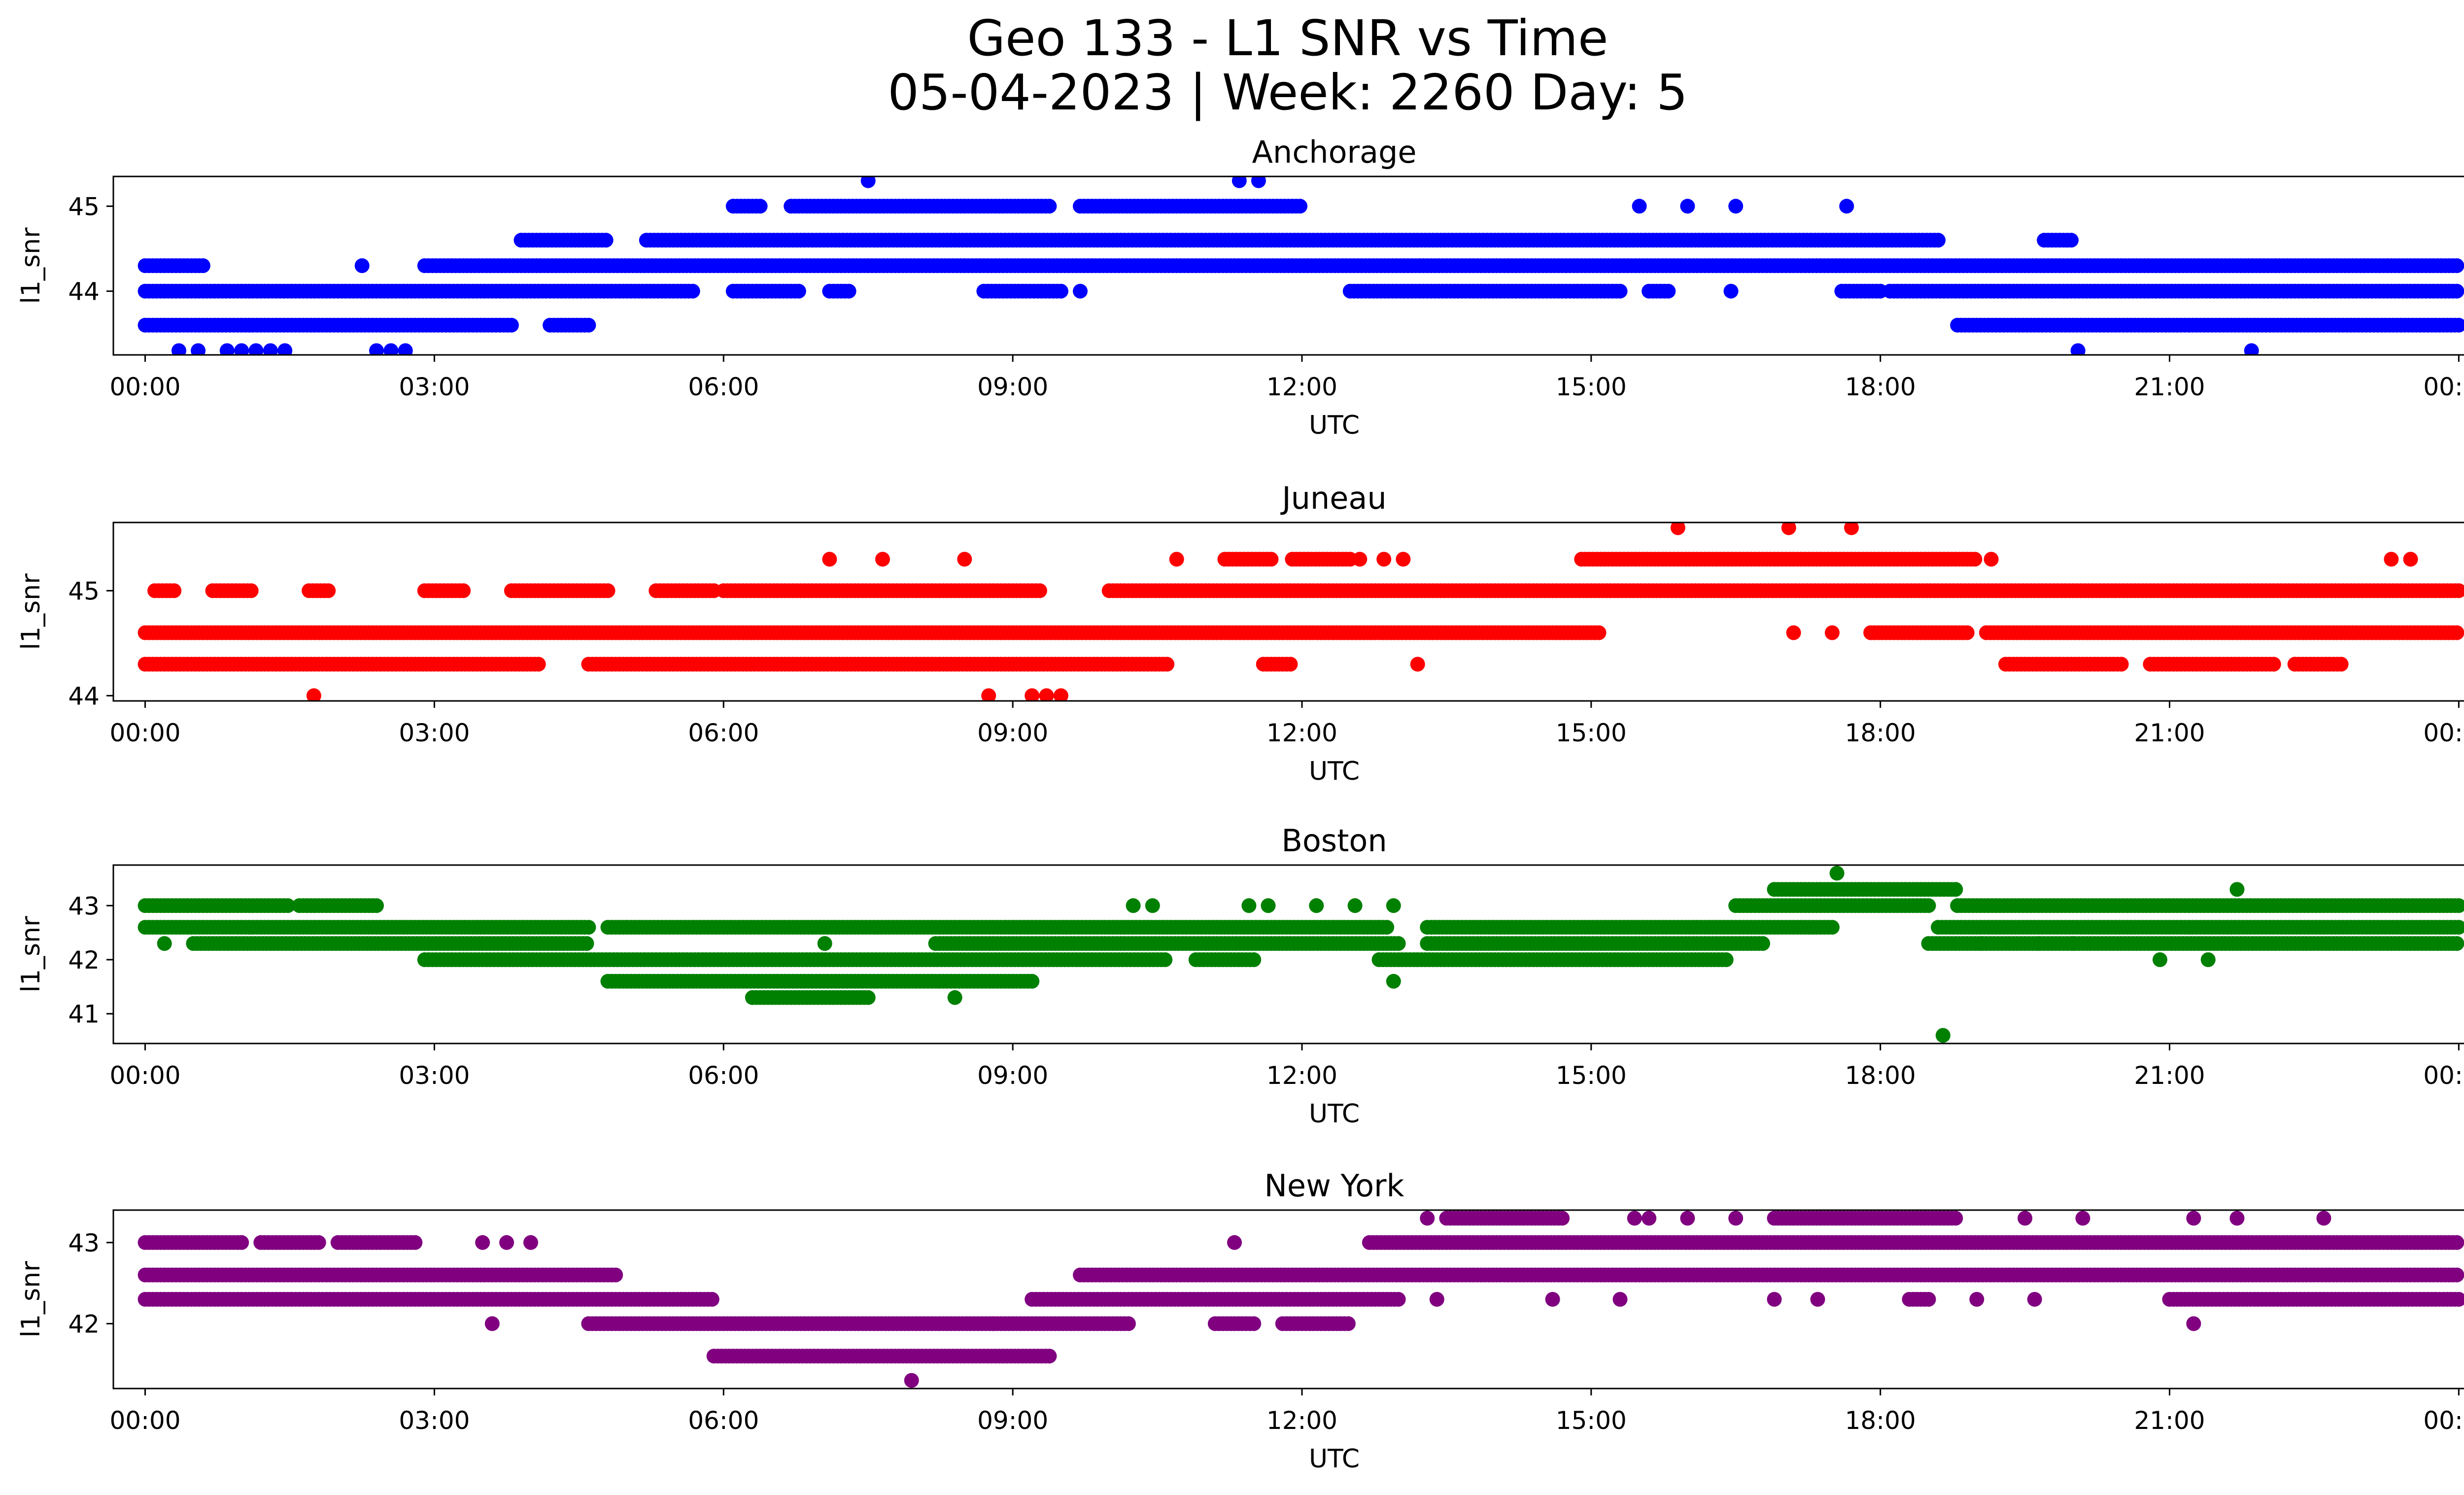 The height and width of the screenshot is (1495, 2464). Describe the element at coordinates (1300, 954) in the screenshot. I see `data-points` at that location.